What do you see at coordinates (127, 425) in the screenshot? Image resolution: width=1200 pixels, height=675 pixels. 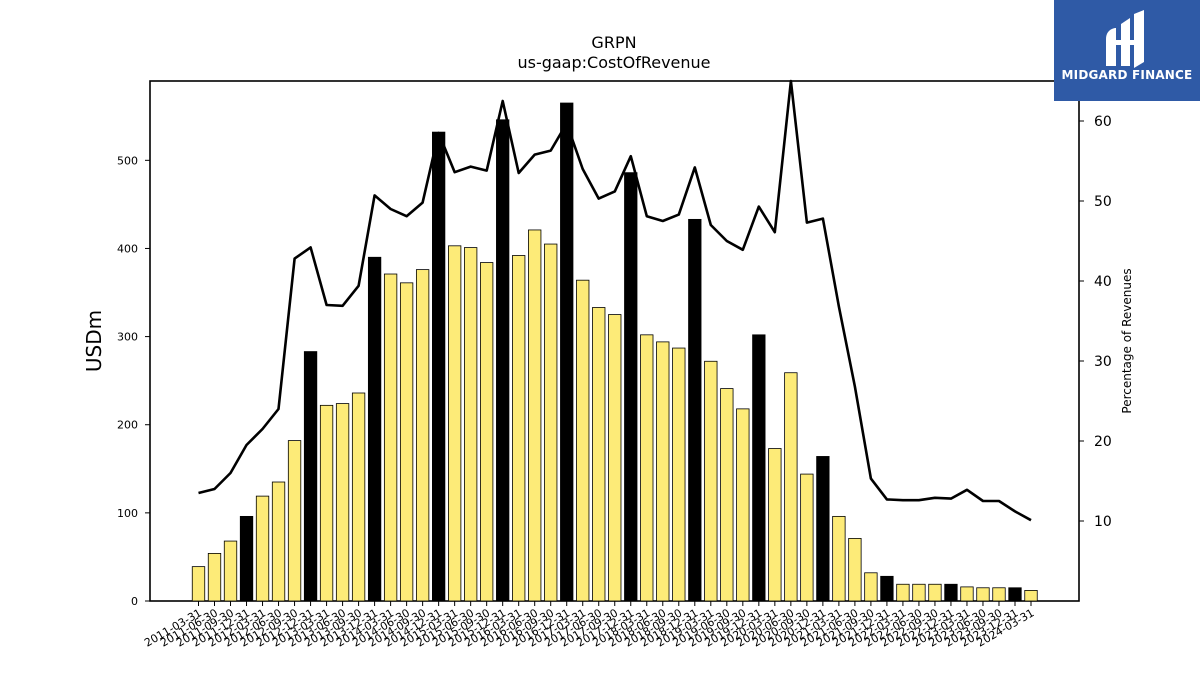 I see `y-tick-label: 200` at bounding box center [127, 425].